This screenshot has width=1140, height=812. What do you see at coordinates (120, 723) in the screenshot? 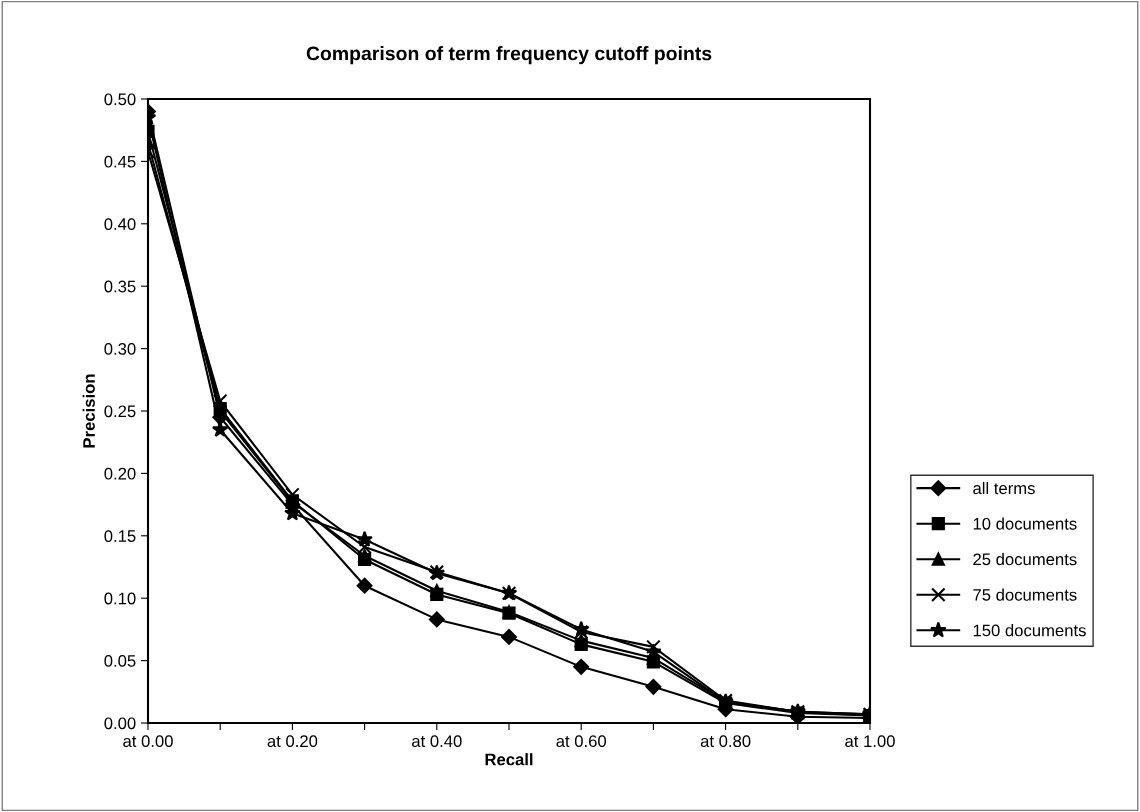
I see `y-tick-label: 0.00` at bounding box center [120, 723].